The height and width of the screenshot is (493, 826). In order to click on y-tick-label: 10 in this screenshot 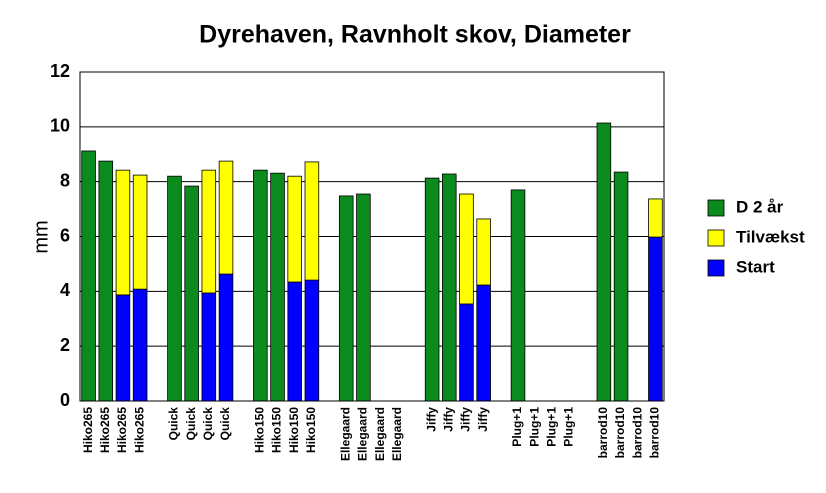, I will do `click(60, 126)`.